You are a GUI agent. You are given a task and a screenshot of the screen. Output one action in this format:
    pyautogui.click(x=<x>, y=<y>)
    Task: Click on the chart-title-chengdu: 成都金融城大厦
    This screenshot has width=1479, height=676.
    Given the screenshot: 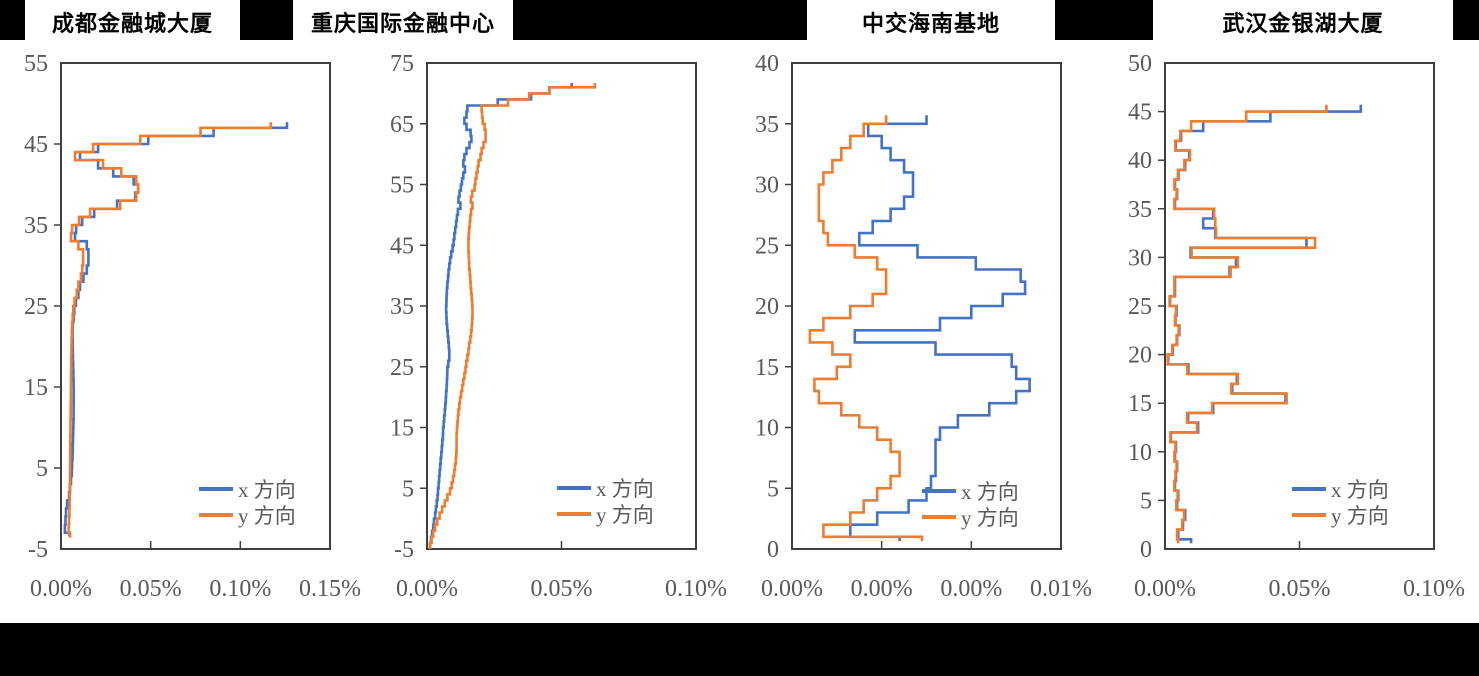 What is the action you would take?
    pyautogui.click(x=132, y=21)
    